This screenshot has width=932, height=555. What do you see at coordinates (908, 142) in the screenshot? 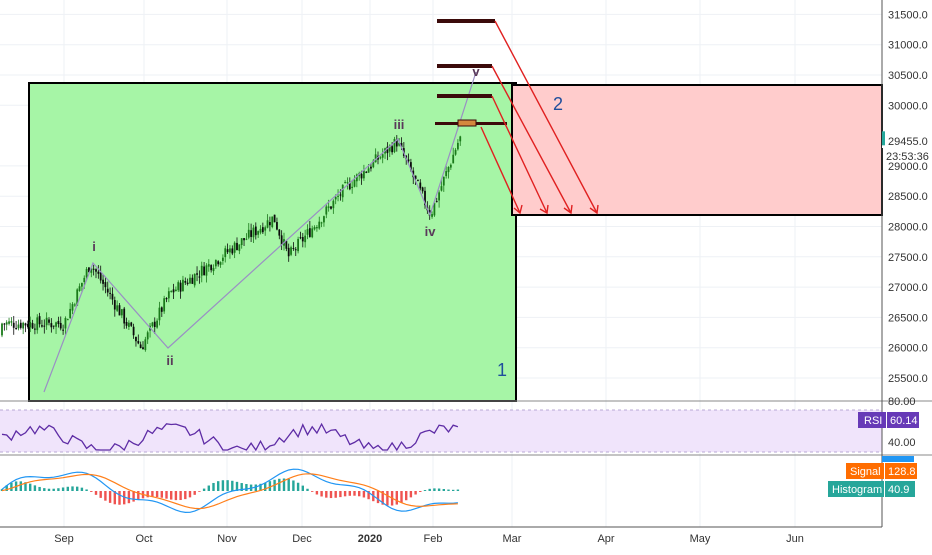
I see `last-price: 29455.0` at bounding box center [908, 142].